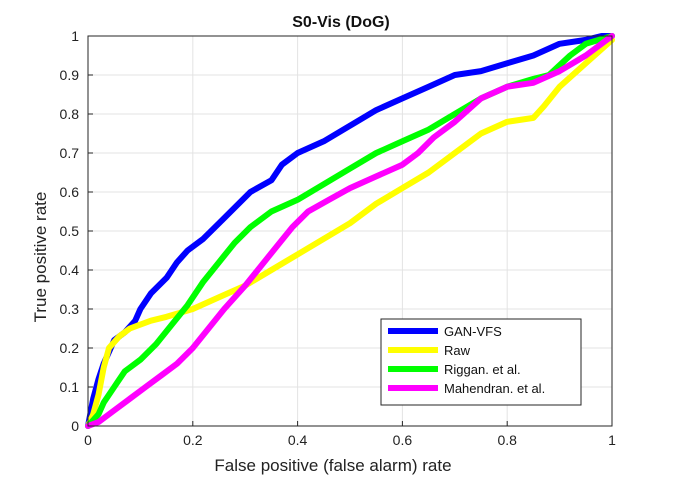 Image resolution: width=677 pixels, height=479 pixels. What do you see at coordinates (70, 153) in the screenshot?
I see `y-tick-label: 0.7` at bounding box center [70, 153].